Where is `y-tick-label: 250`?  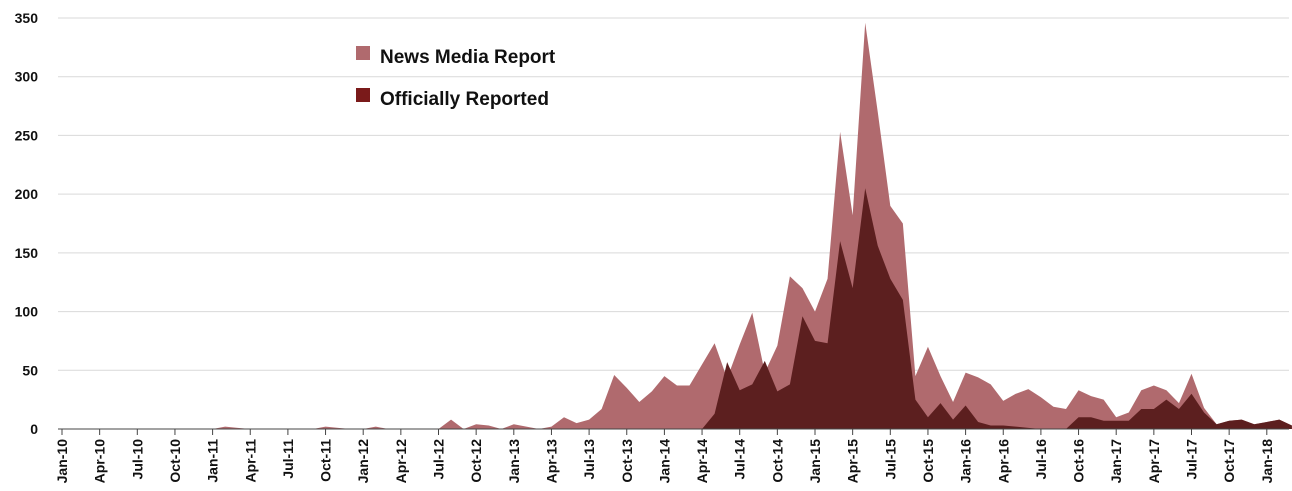 y-tick-label: 250 is located at coordinates (27, 135).